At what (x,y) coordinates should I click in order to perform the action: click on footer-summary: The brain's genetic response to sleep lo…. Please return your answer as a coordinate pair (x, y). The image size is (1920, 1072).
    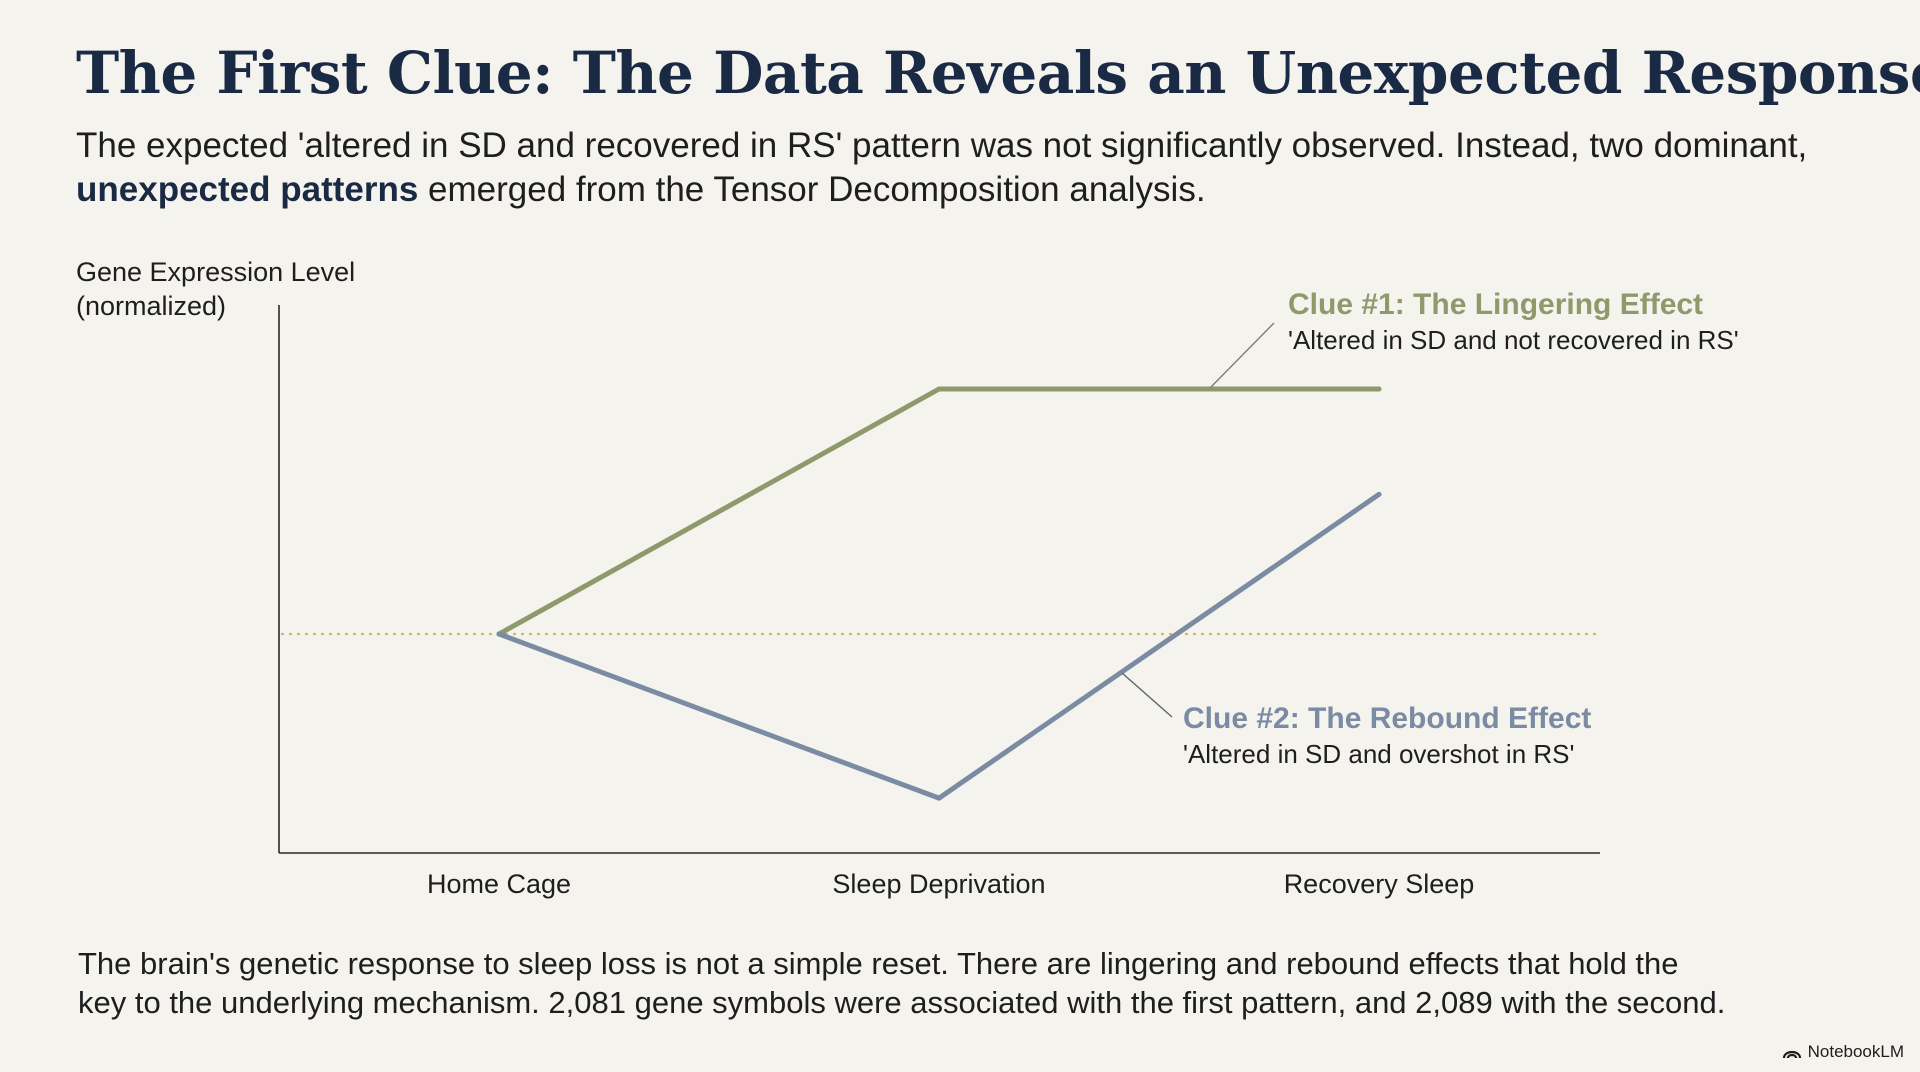
    Looking at the image, I should click on (978, 983).